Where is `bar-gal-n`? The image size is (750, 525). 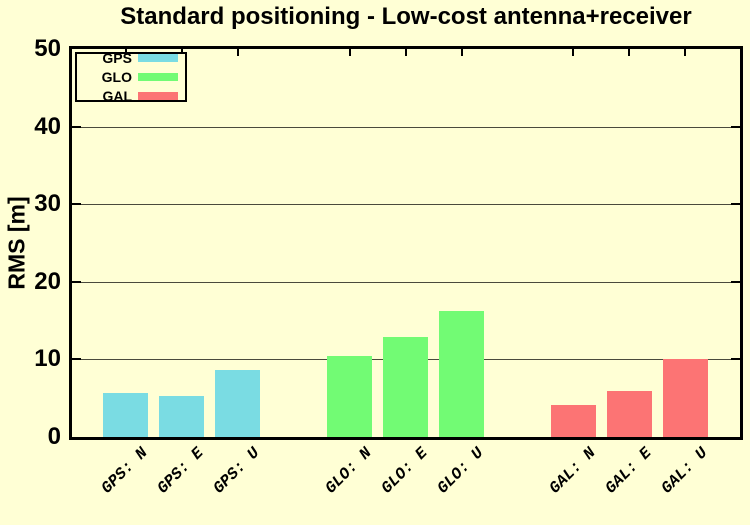 bar-gal-n is located at coordinates (573, 421).